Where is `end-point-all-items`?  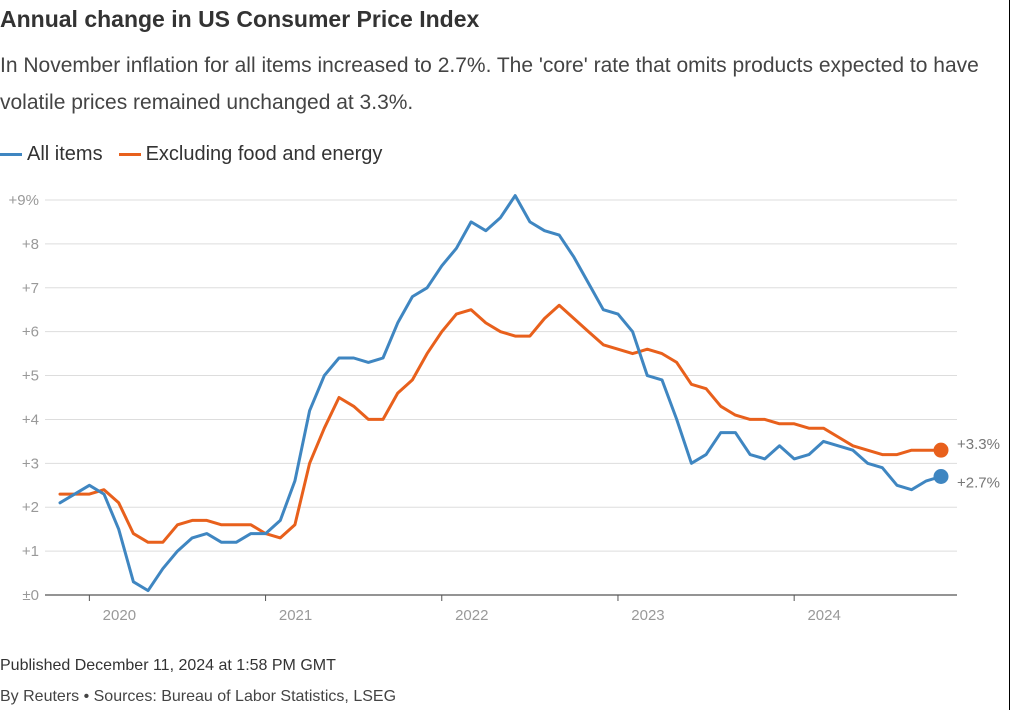
end-point-all-items is located at coordinates (941, 476).